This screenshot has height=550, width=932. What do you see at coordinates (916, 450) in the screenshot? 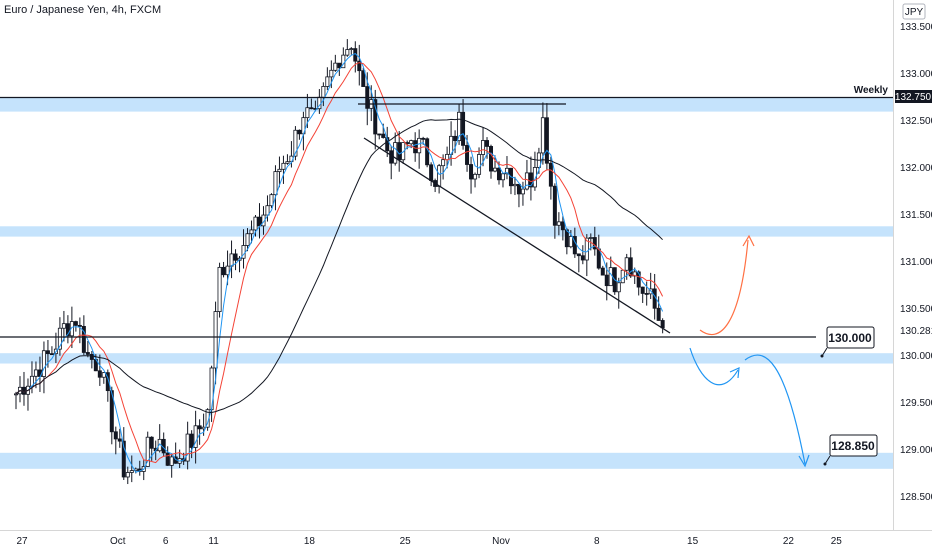
I see `y-tick-label: 129.000` at bounding box center [916, 450].